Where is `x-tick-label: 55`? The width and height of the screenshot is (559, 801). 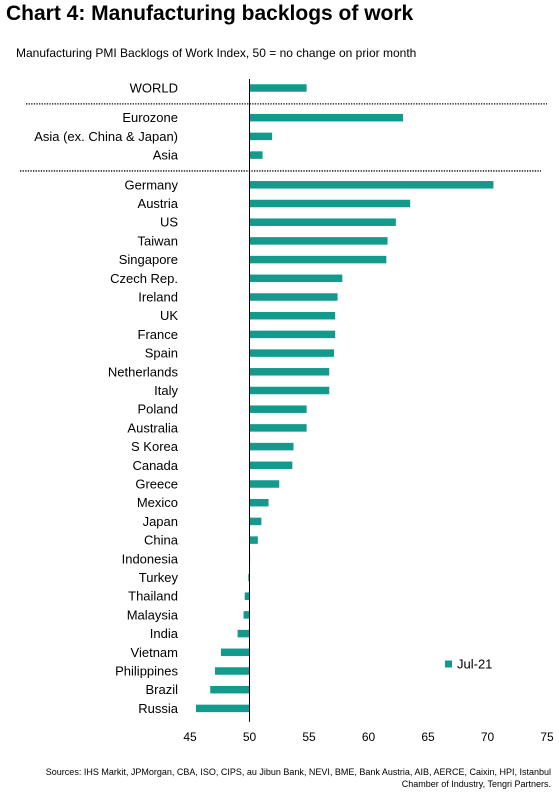 x-tick-label: 55 is located at coordinates (309, 737).